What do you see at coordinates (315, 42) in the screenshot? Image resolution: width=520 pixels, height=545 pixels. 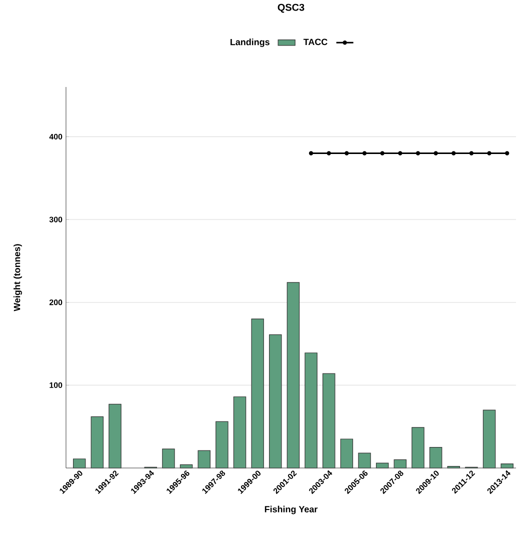 I see `legend-label: TACC` at bounding box center [315, 42].